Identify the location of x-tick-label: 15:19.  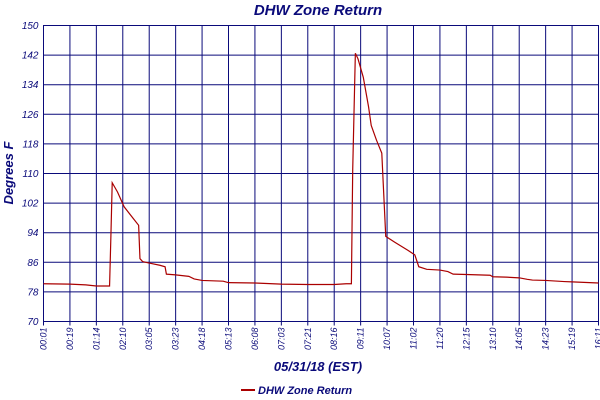
(572, 339).